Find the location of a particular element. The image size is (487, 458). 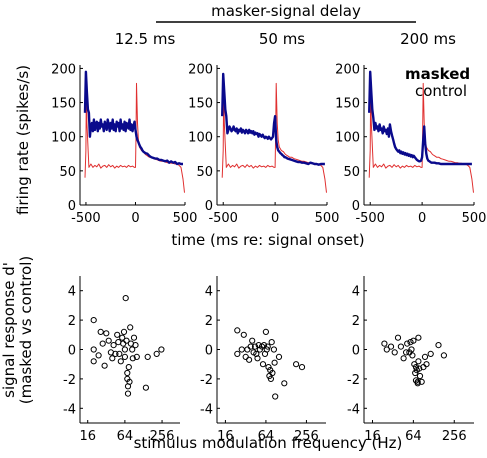

legend-masked: masked is located at coordinates (437, 74).